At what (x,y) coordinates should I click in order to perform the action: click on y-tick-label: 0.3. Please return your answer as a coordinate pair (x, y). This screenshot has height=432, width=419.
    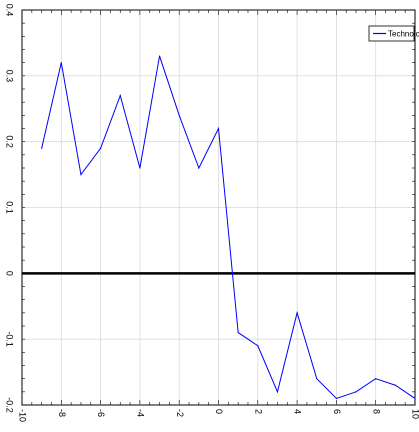
    Looking at the image, I should click on (10, 76).